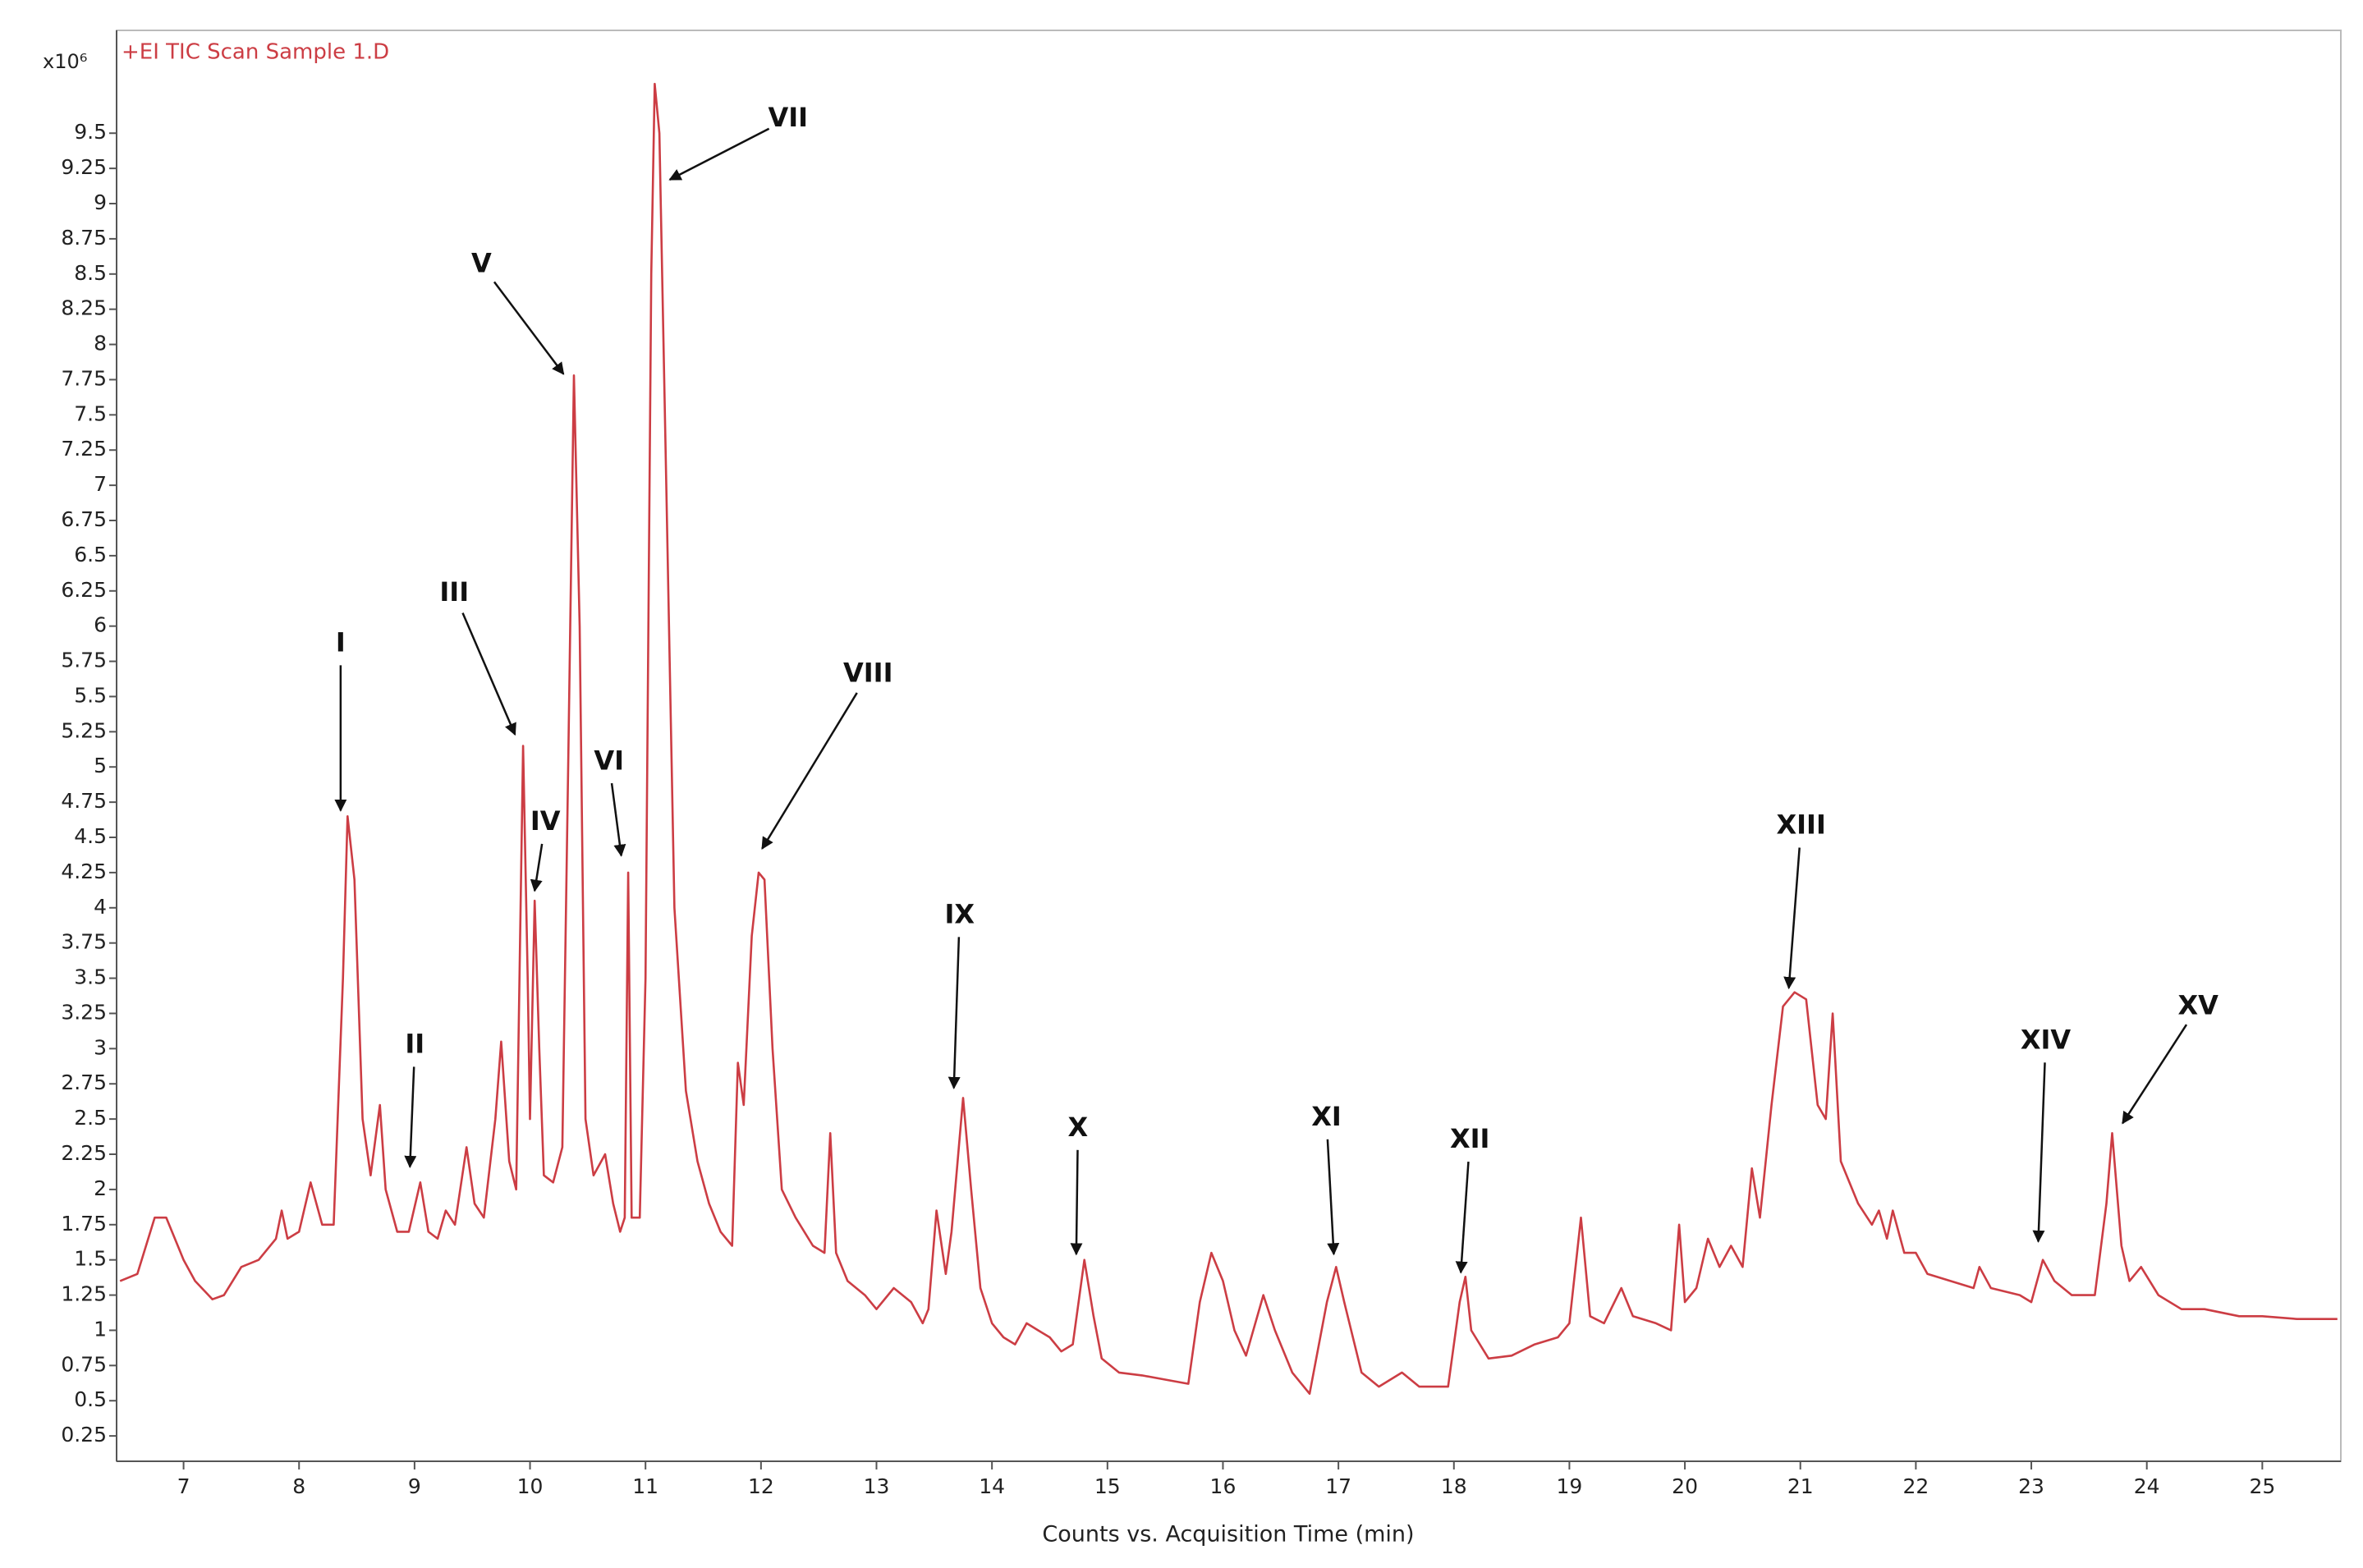 This screenshot has width=2363, height=1568. Describe the element at coordinates (788, 117) in the screenshot. I see `annotation-label: VII` at that location.